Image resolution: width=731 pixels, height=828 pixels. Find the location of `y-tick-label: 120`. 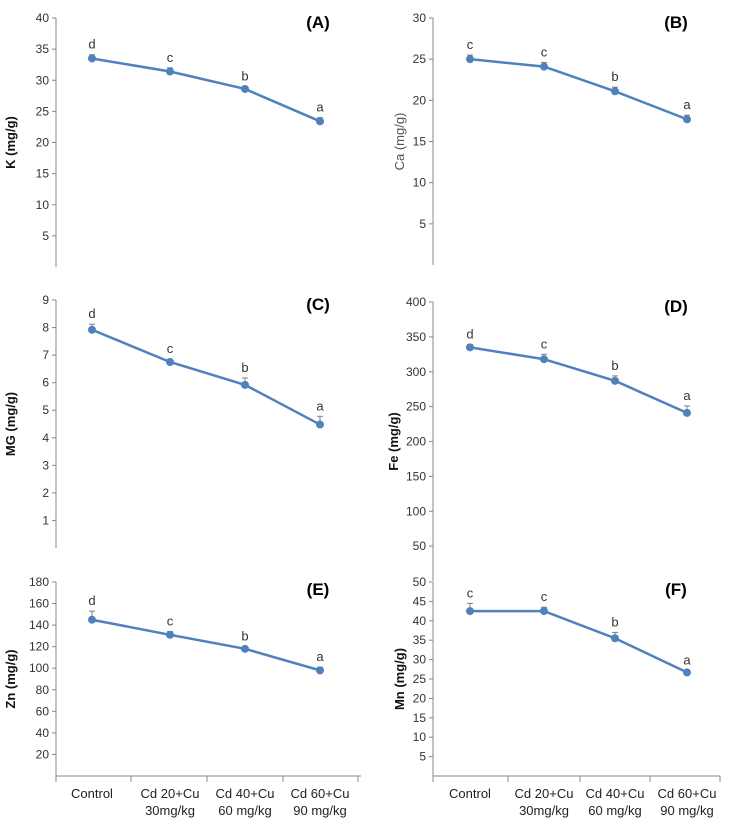

y-tick-label: 120 is located at coordinates (39, 647).